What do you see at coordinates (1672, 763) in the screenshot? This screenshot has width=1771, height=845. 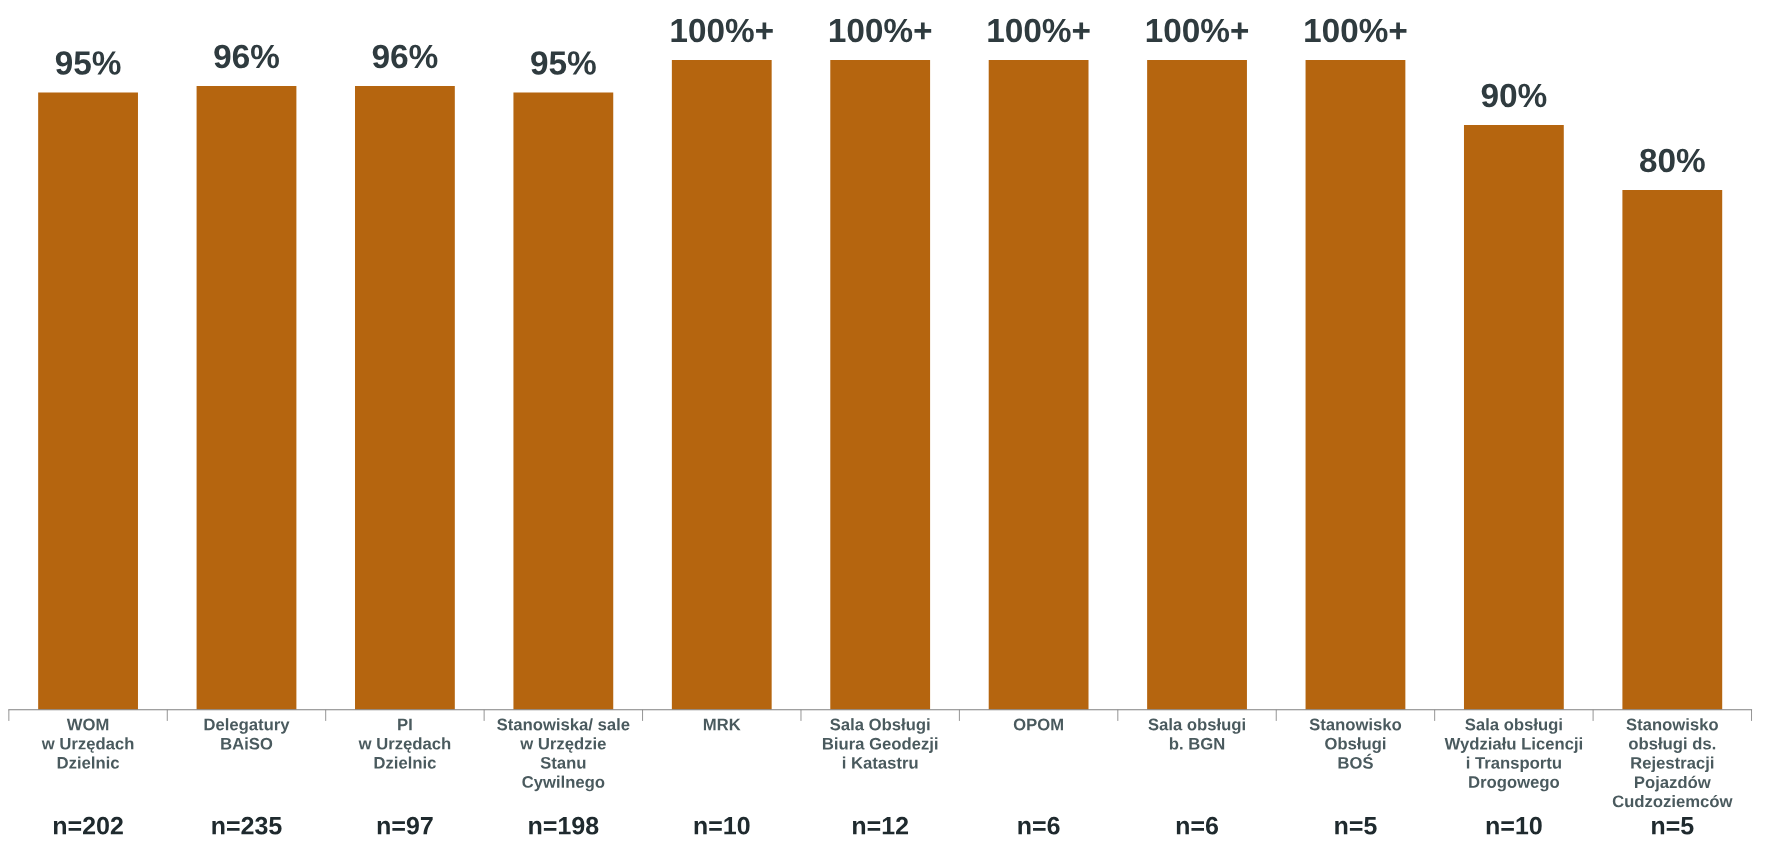 I see `x-tick-label: Stanowisko obsługi ds. Rejestracji Pojazdów Cudzoziemców` at bounding box center [1672, 763].